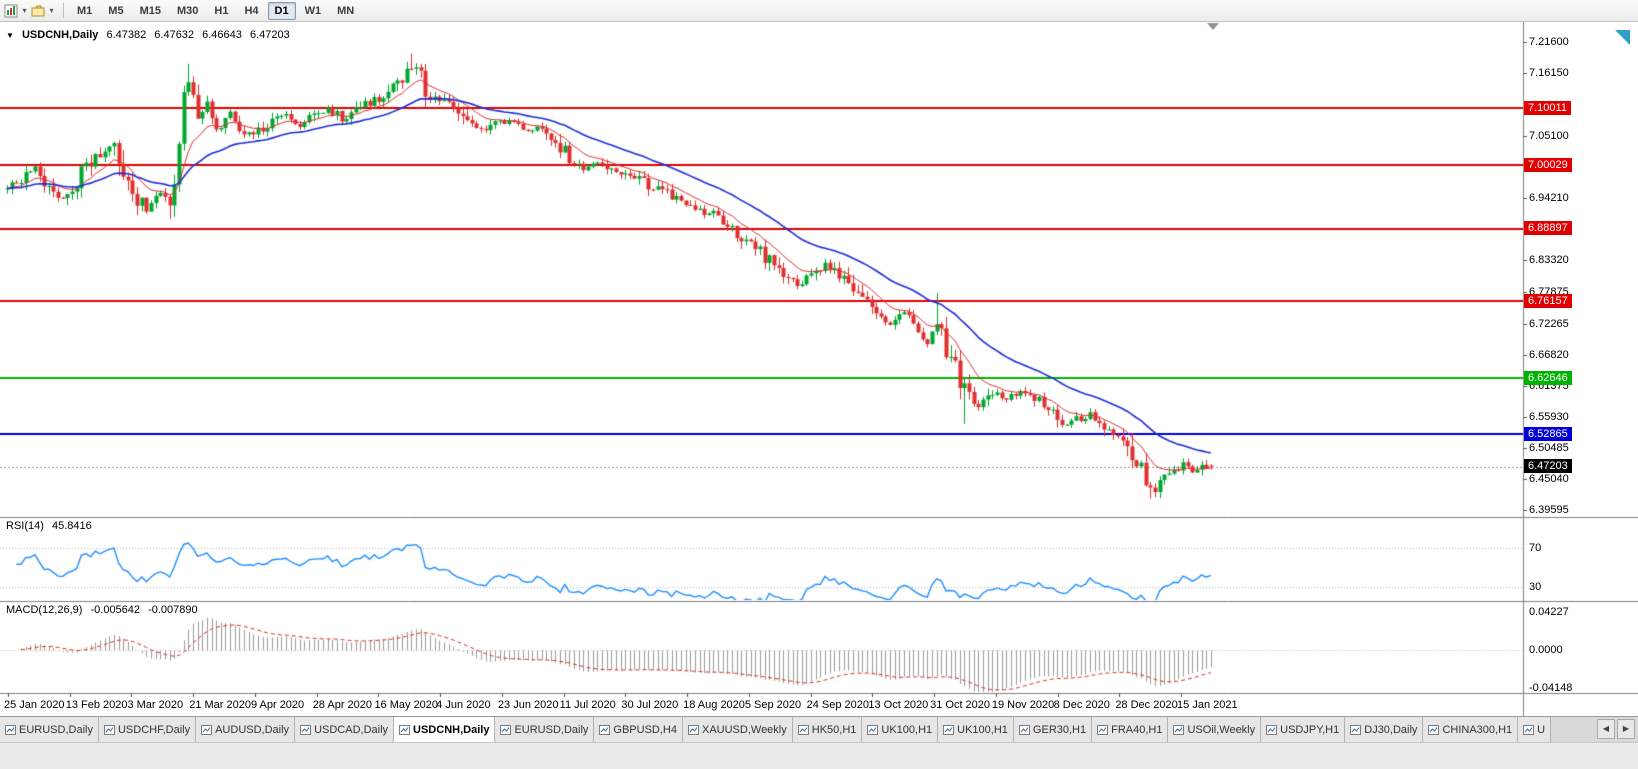 Image resolution: width=1638 pixels, height=769 pixels. I want to click on price-axis-label: 6.45040, so click(1549, 478).